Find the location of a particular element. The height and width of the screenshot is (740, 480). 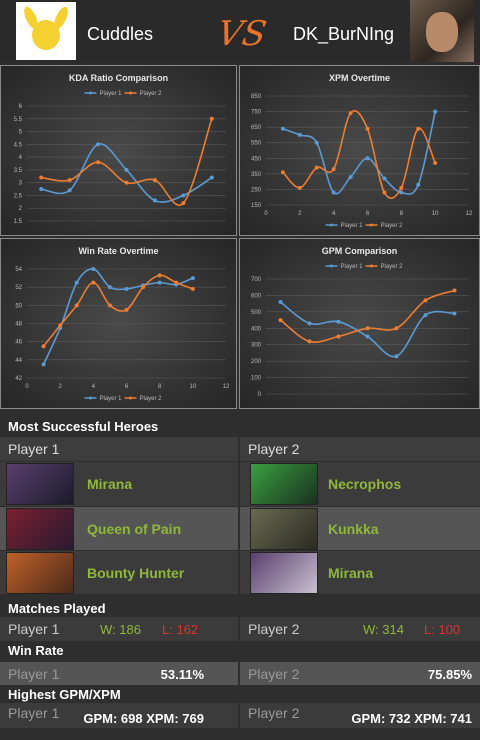

y-tick-label: 4.5 is located at coordinates (18, 145).